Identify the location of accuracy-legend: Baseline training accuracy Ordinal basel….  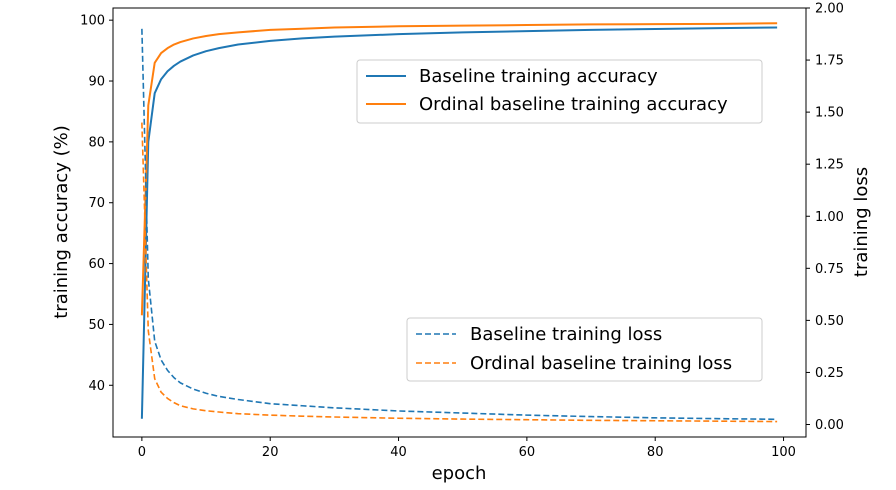
(559, 91).